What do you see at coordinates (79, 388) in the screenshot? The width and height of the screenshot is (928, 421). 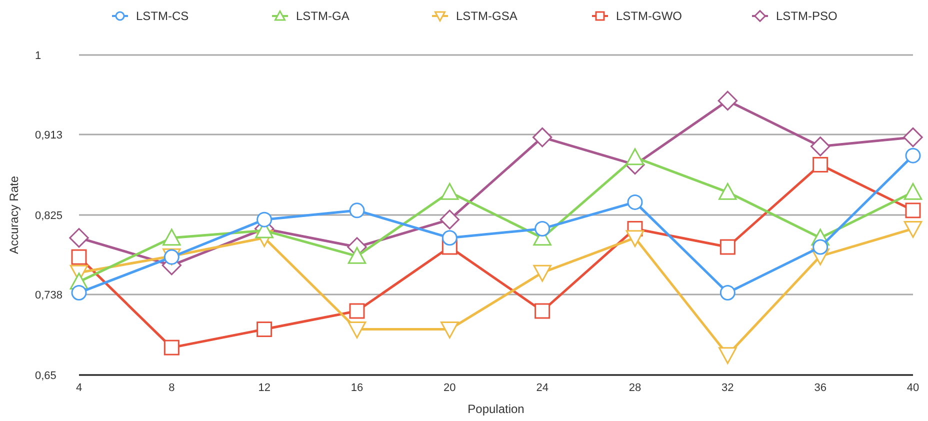 I see `x-tick-label: 4` at bounding box center [79, 388].